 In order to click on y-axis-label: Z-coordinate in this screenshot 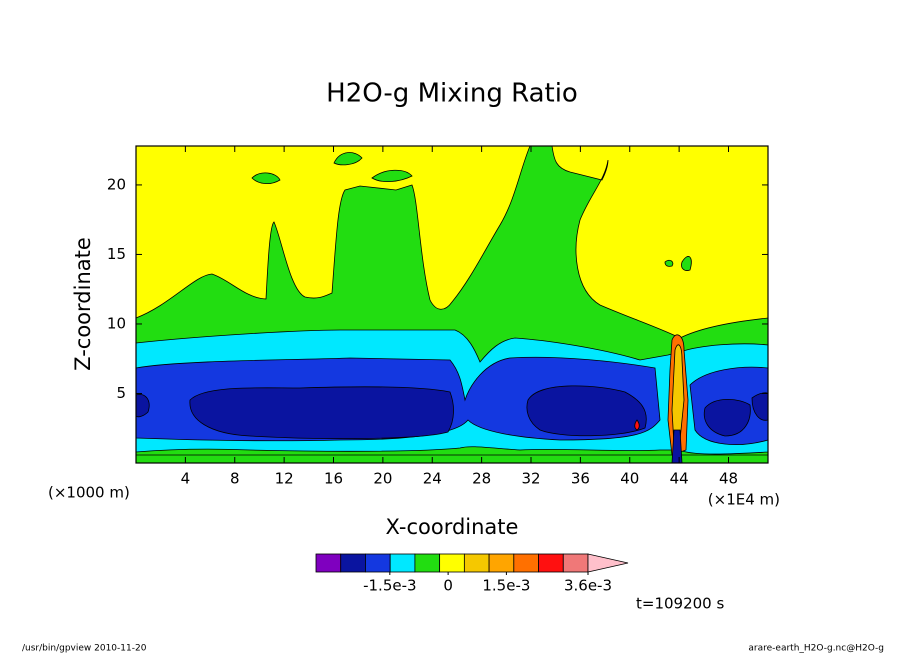, I will do `click(83, 304)`.